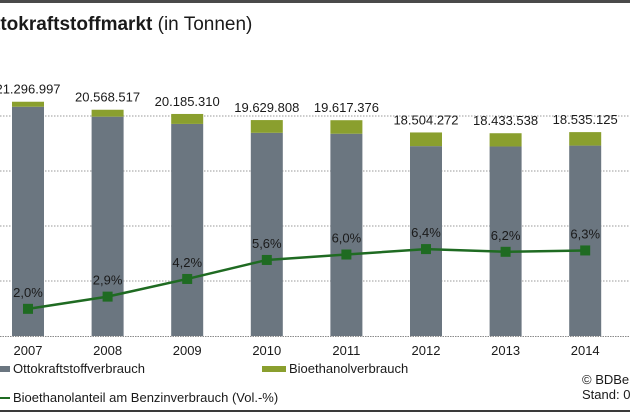 The height and width of the screenshot is (412, 630). Describe the element at coordinates (266, 107) in the screenshot. I see `total-label: 19.629.808` at that location.